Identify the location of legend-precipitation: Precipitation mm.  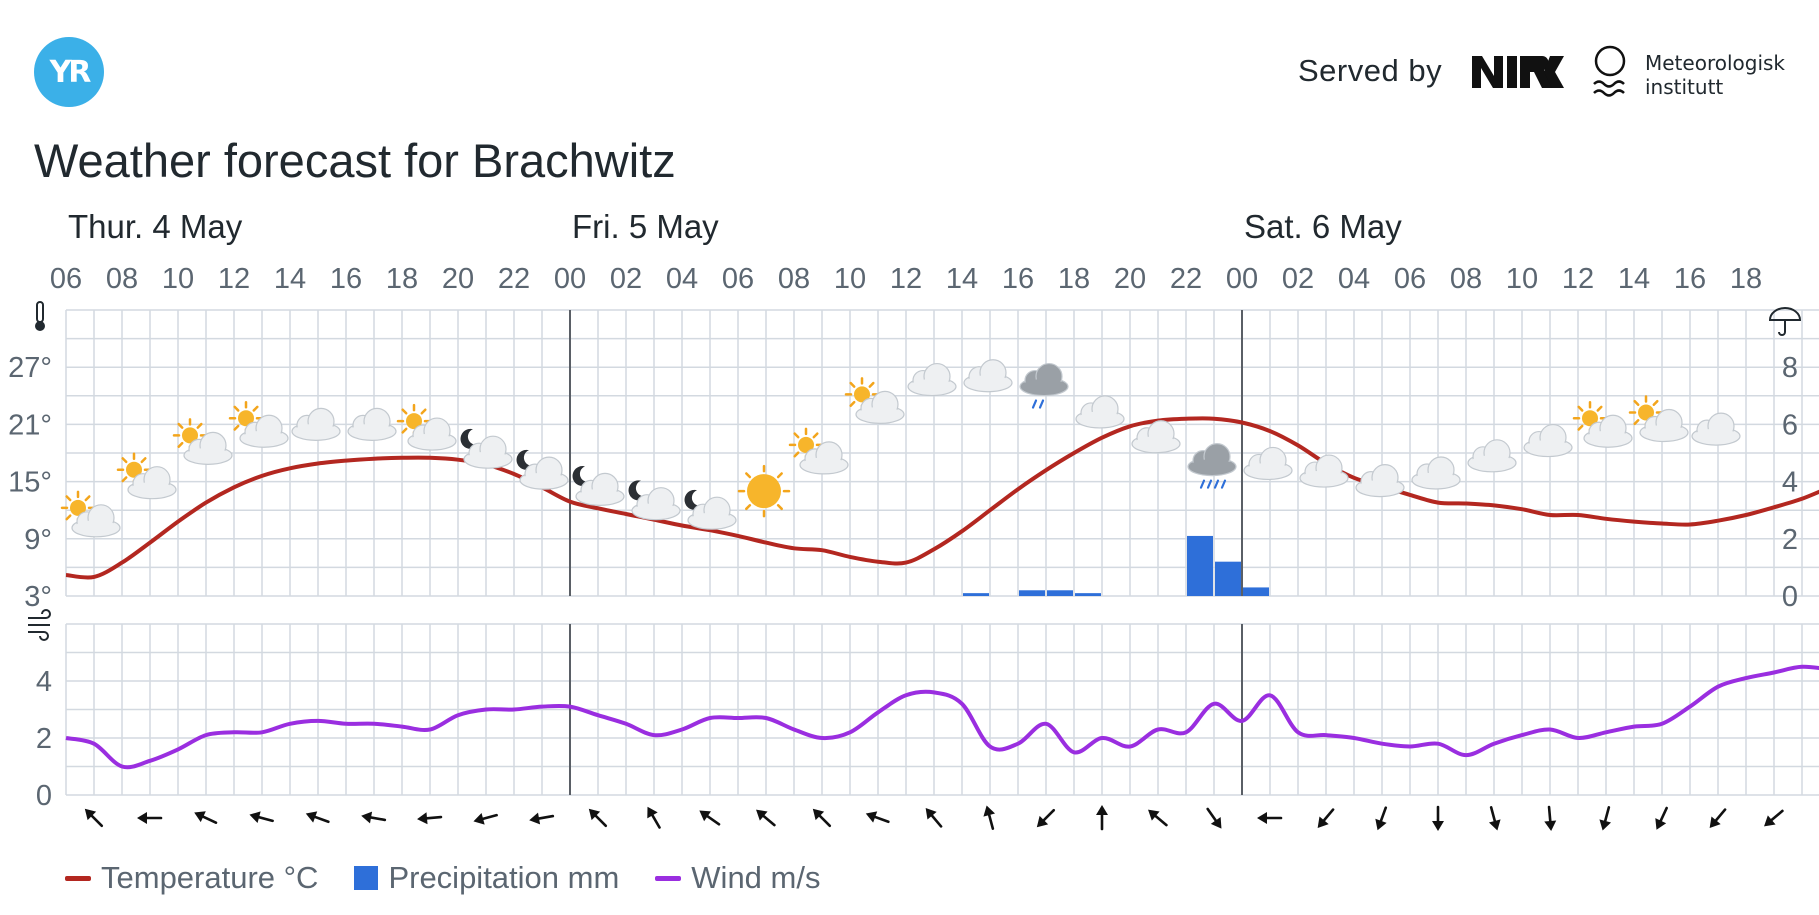
(486, 878).